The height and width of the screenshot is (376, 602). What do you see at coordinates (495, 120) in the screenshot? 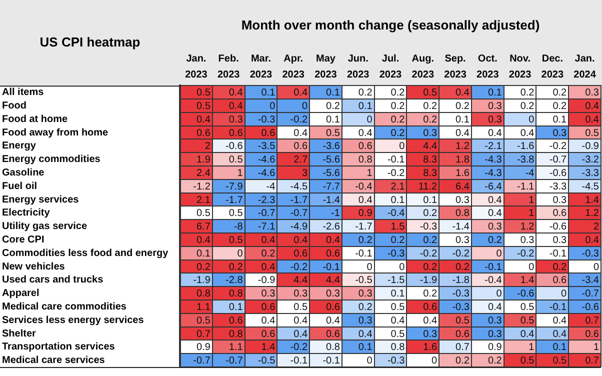
I see `data-label: 0.3` at bounding box center [495, 120].